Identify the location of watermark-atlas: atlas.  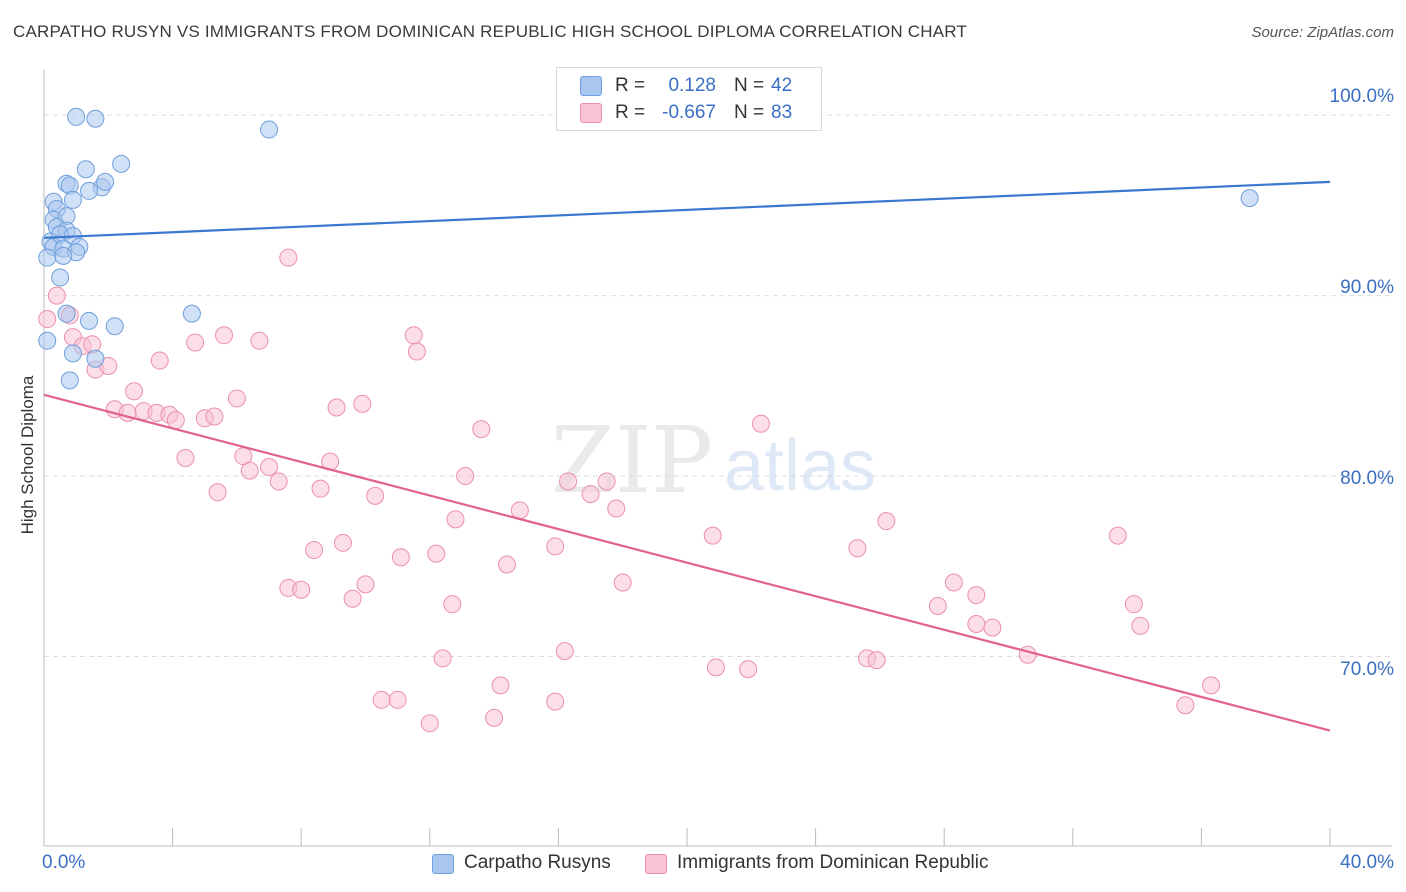
(800, 466).